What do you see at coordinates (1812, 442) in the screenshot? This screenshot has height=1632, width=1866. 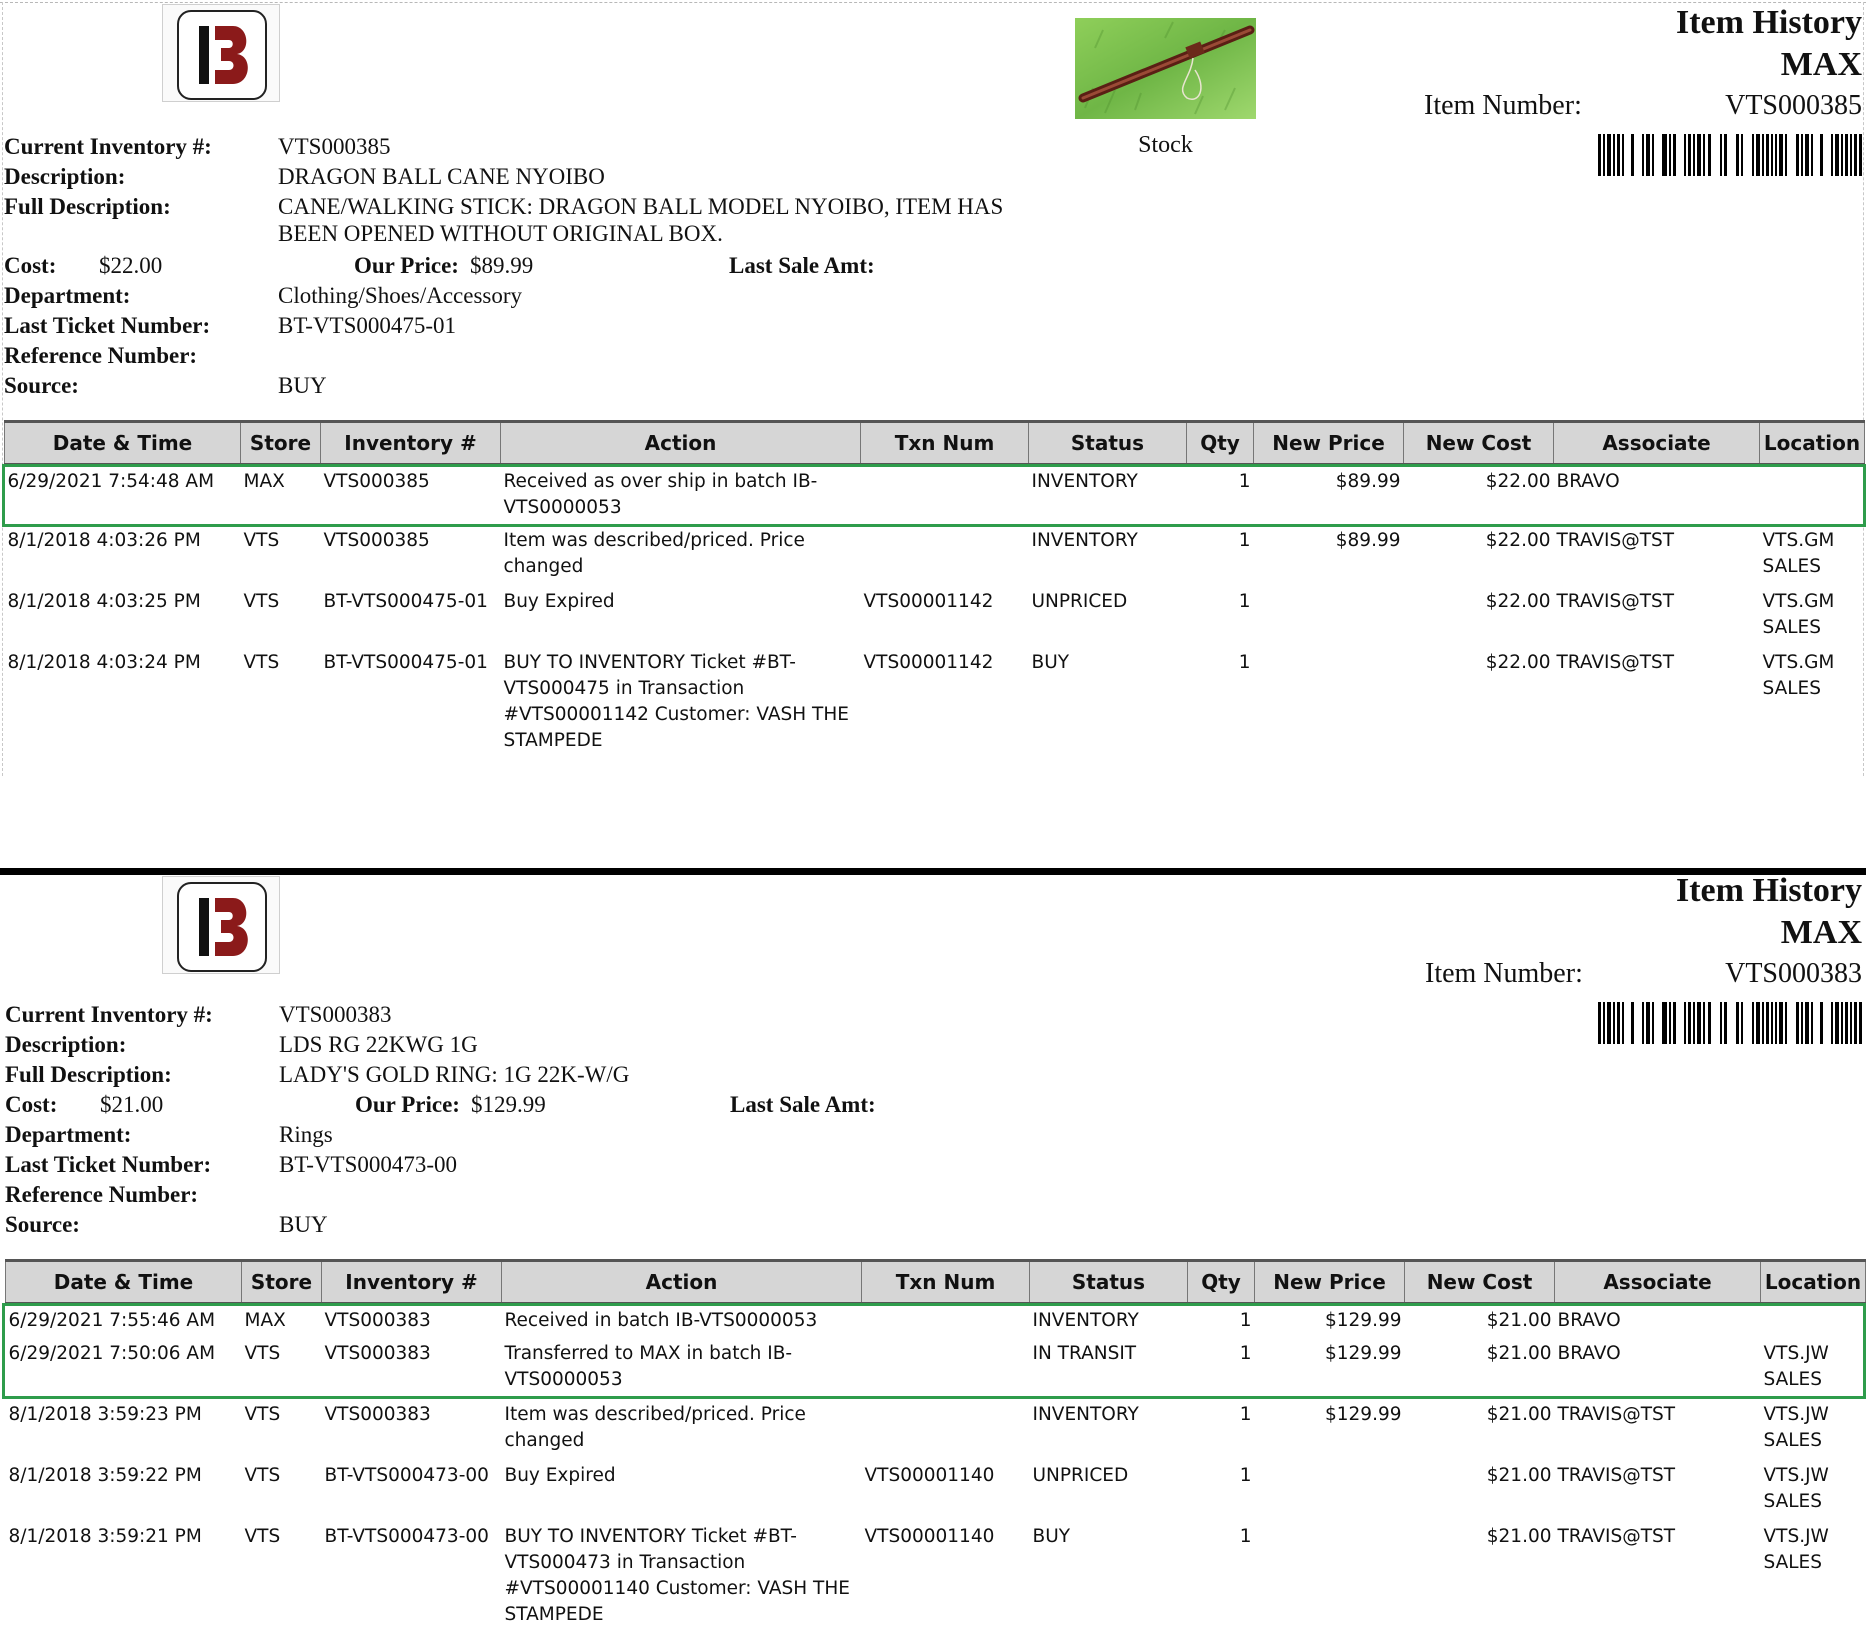 I see `col-header: Location` at bounding box center [1812, 442].